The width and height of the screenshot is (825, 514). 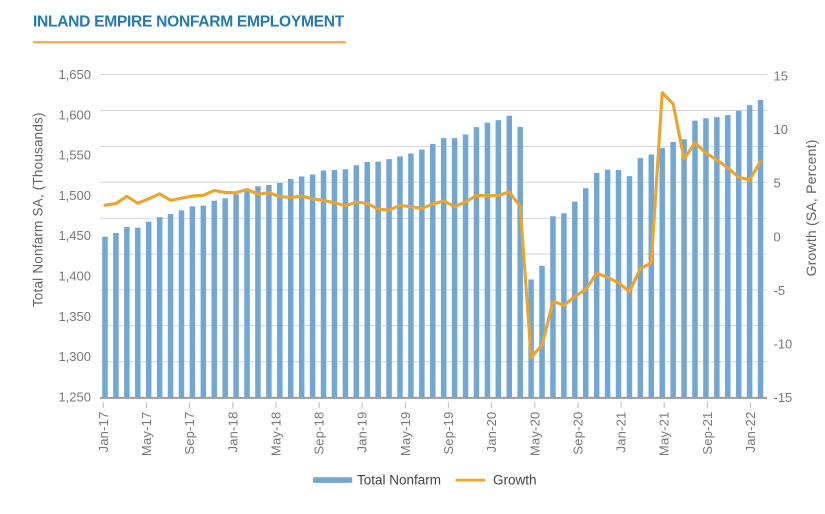 I want to click on svg-text: 1,350, so click(x=74, y=316).